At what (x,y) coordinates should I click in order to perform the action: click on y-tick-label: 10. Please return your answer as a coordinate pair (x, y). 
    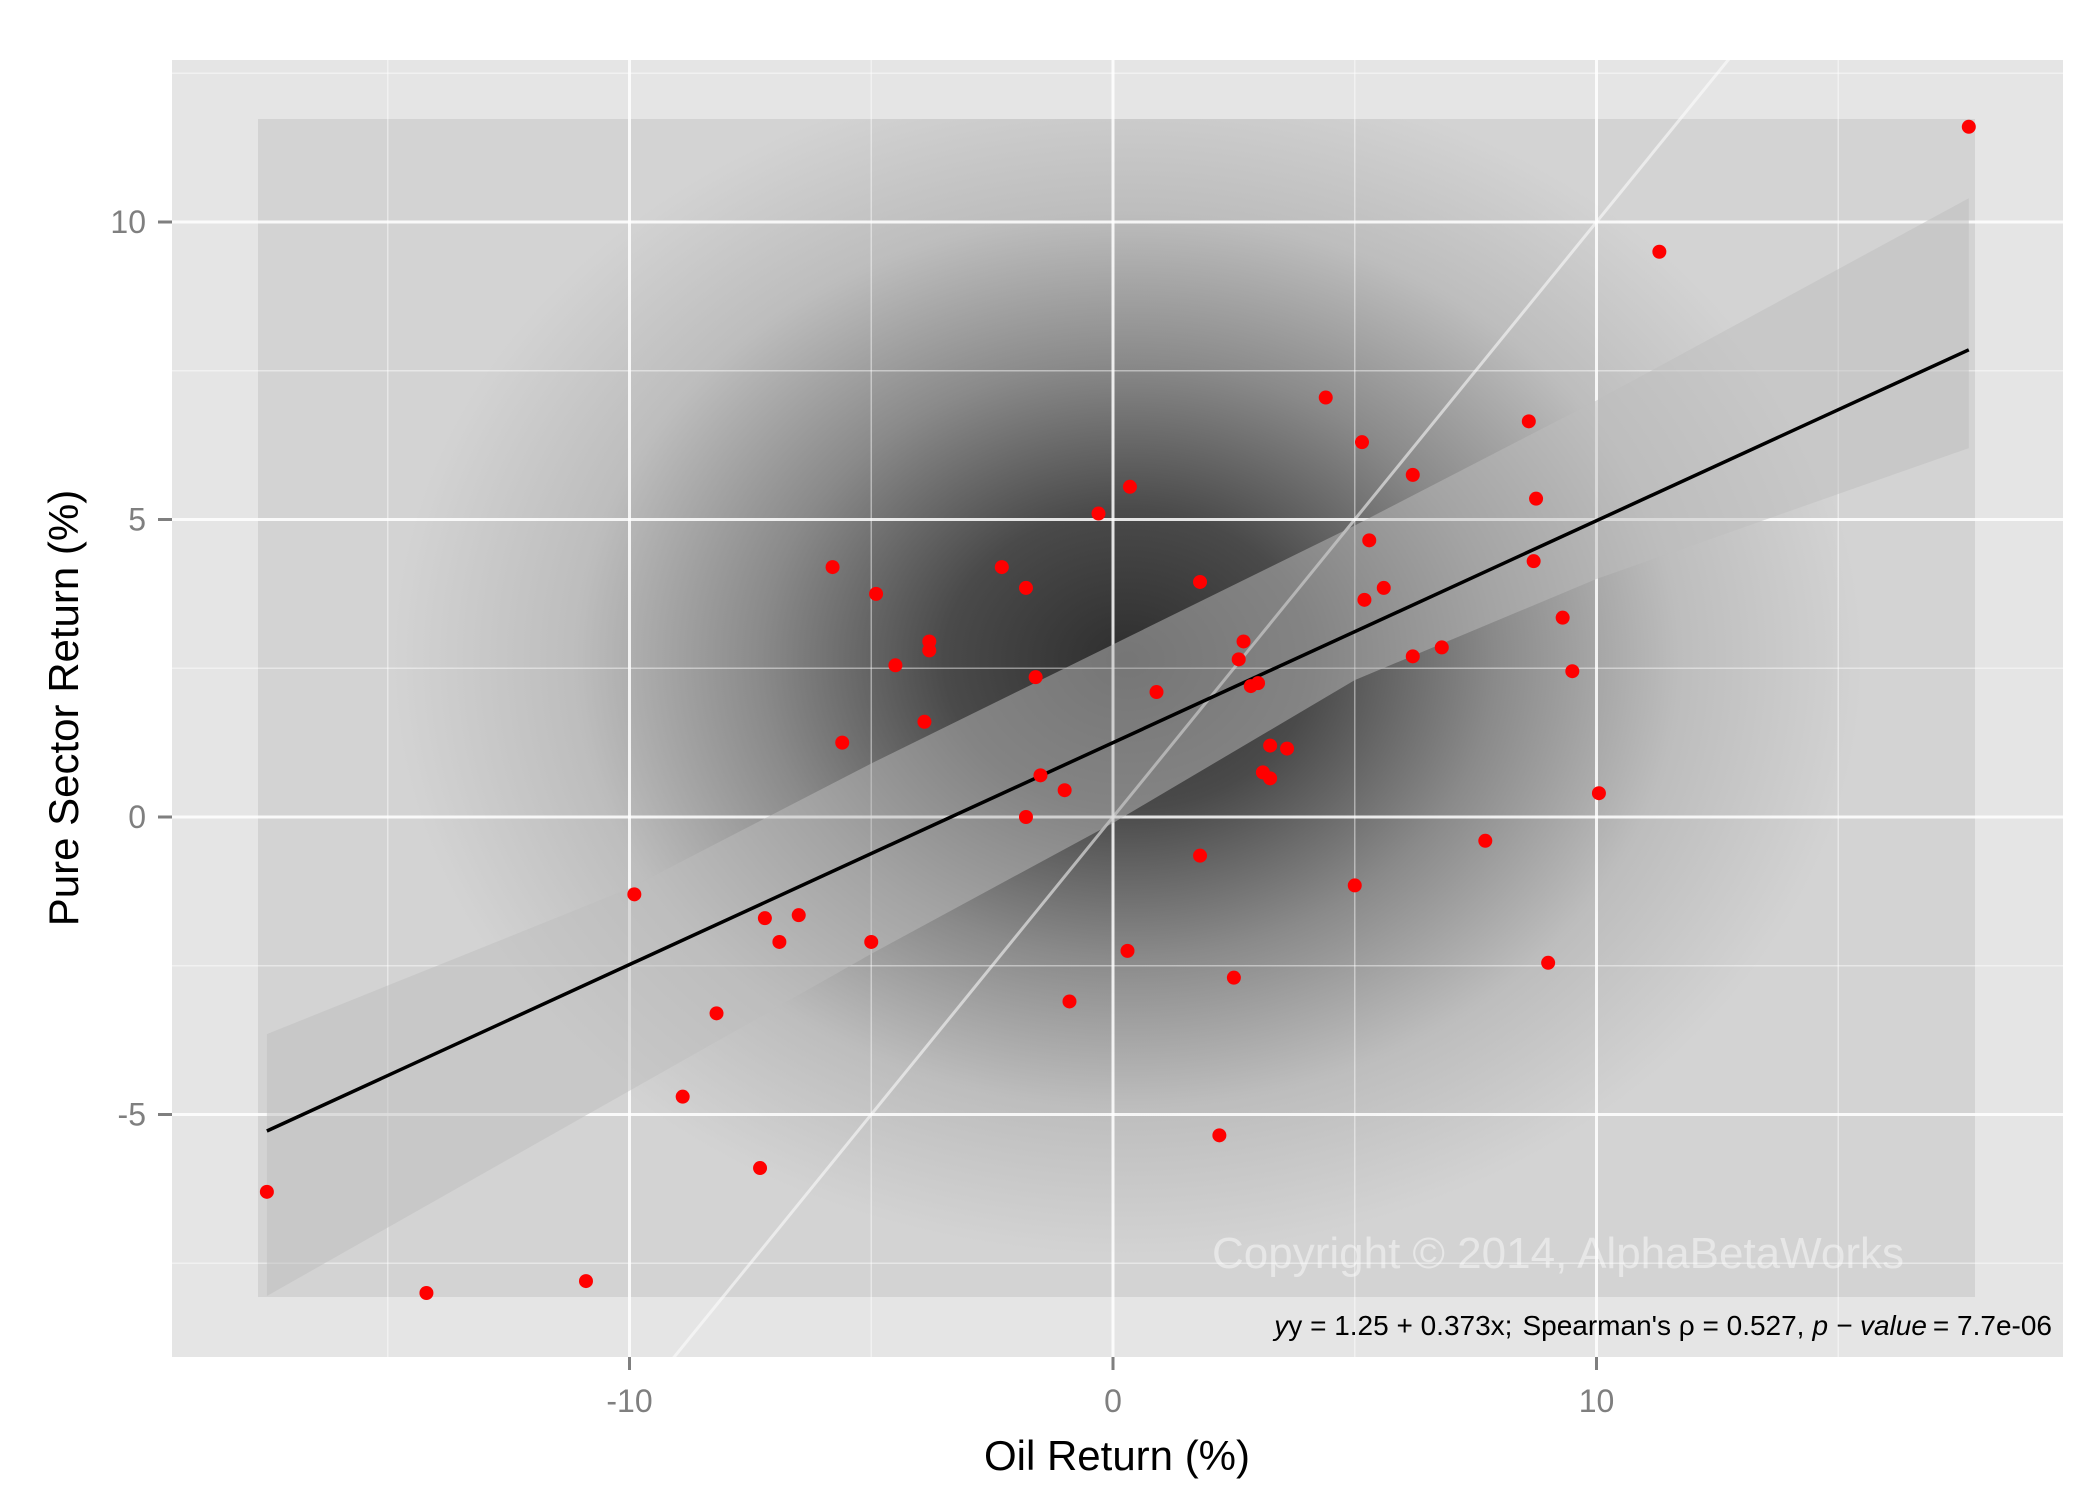
    Looking at the image, I should click on (128, 222).